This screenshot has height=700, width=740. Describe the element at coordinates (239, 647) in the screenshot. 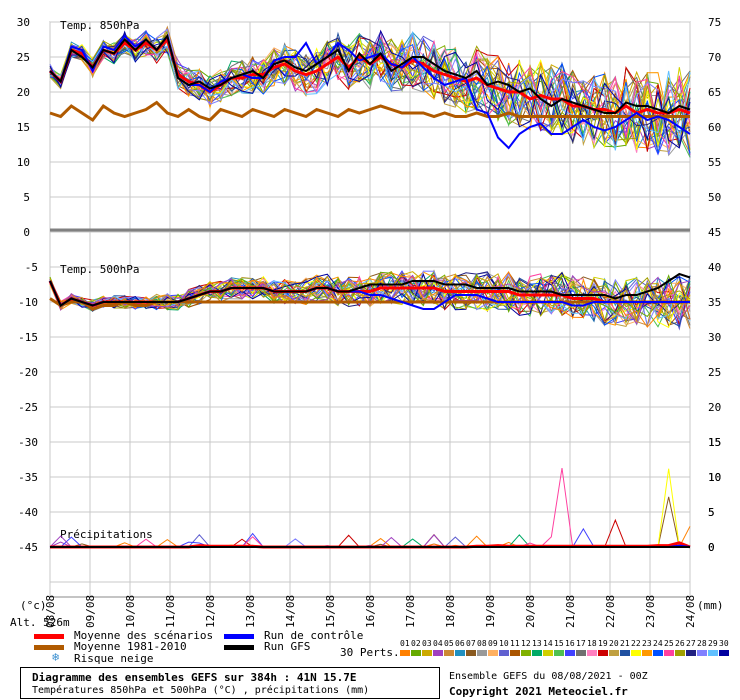

I see `gfs-legend-swatch` at that location.